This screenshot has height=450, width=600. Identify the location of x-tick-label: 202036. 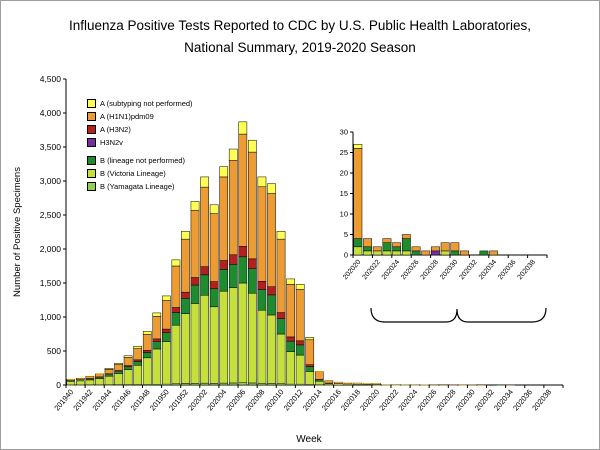
(507, 270).